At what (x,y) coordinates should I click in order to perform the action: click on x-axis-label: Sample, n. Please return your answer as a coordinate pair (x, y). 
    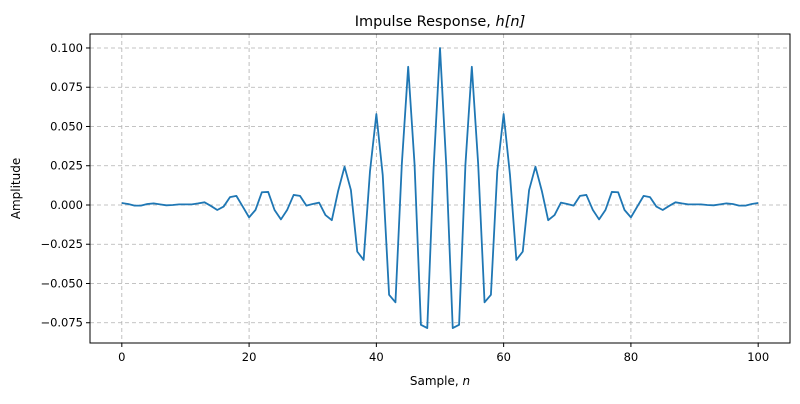
    Looking at the image, I should click on (440, 381).